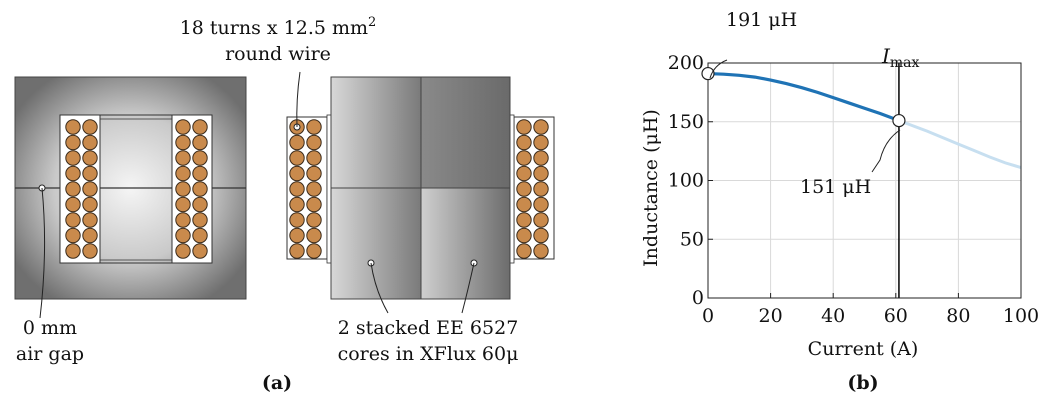  What do you see at coordinates (686, 122) in the screenshot?
I see `y-tick-label: 150` at bounding box center [686, 122].